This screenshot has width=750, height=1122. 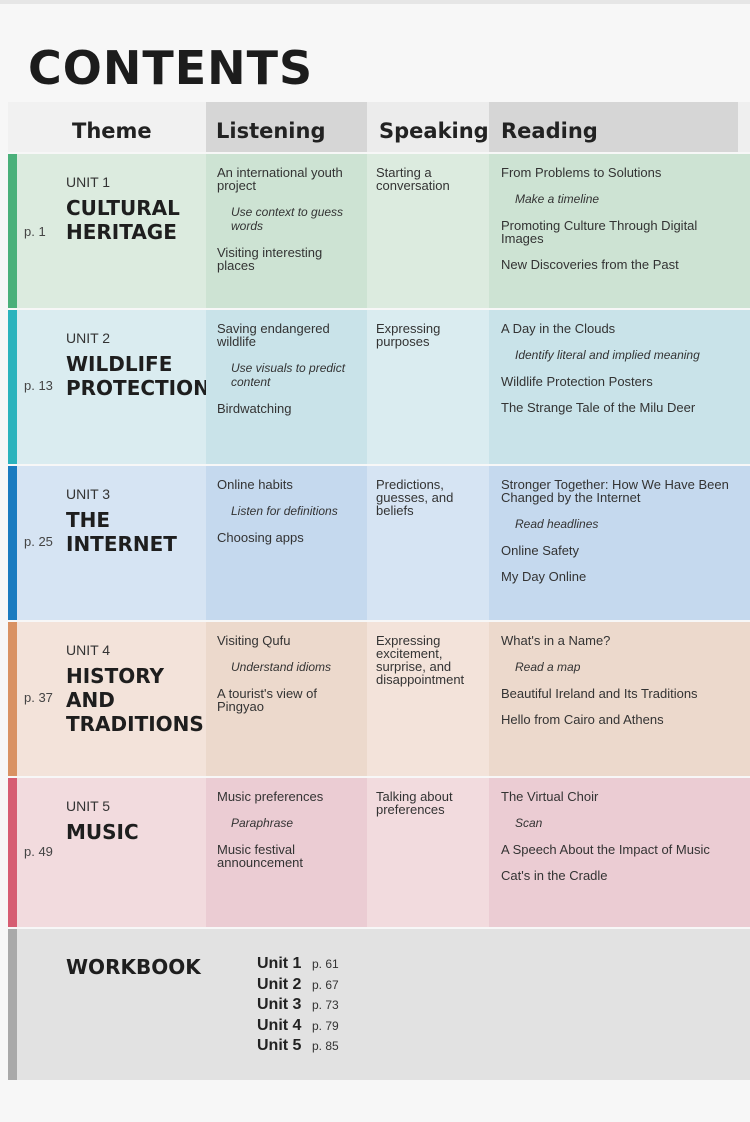 What do you see at coordinates (88, 806) in the screenshot?
I see `unit-number: UNIT 5` at bounding box center [88, 806].